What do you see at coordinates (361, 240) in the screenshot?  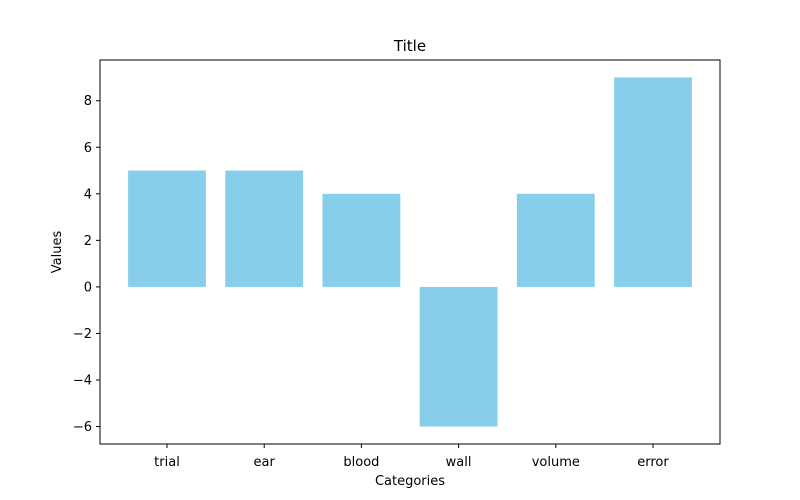 I see `bar-blood` at bounding box center [361, 240].